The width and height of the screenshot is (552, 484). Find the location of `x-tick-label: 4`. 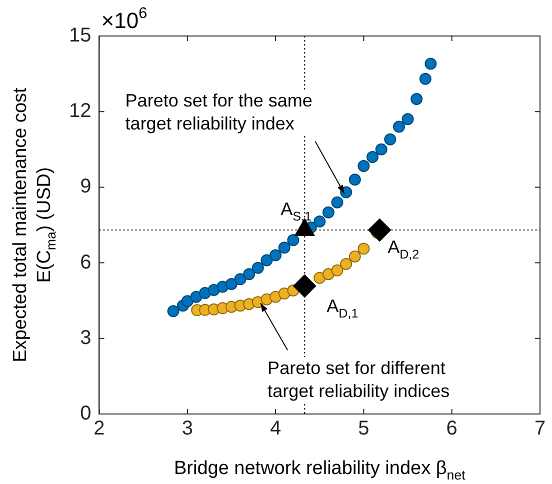

x-tick-label: 4 is located at coordinates (276, 429).